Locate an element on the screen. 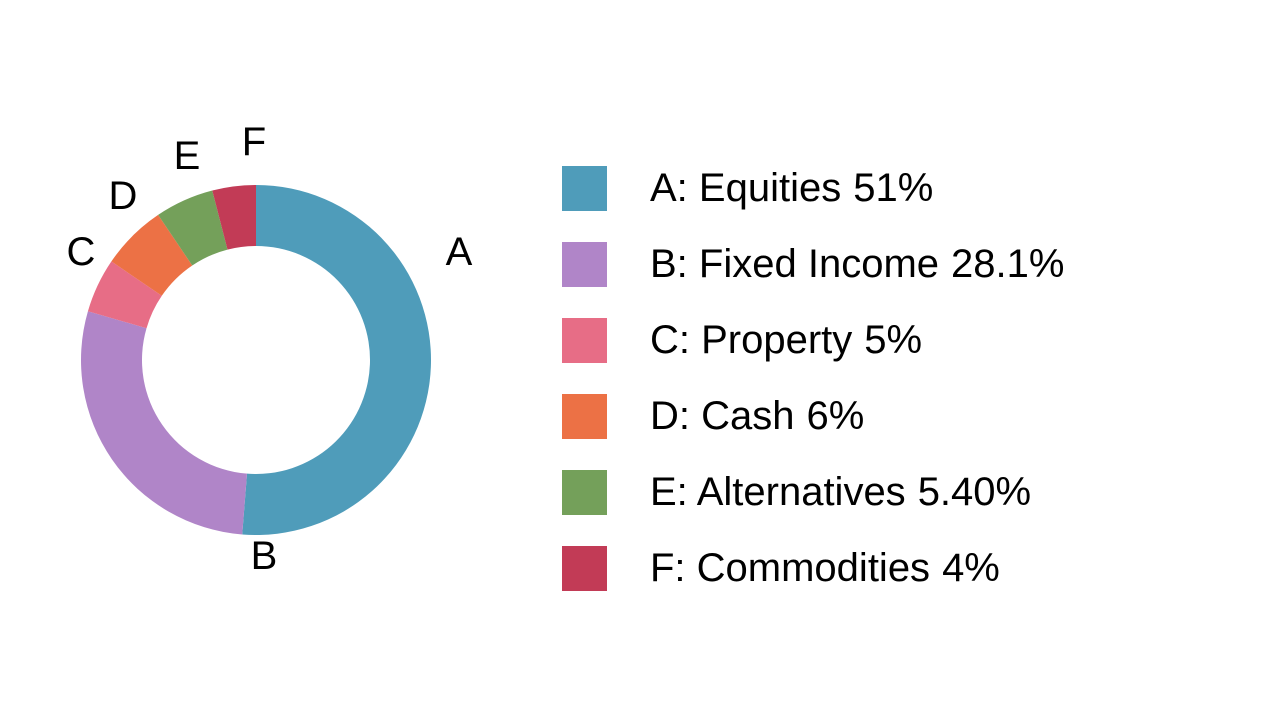 Image resolution: width=1280 pixels, height=720 pixels. legend-value: 28.1% is located at coordinates (1008, 264).